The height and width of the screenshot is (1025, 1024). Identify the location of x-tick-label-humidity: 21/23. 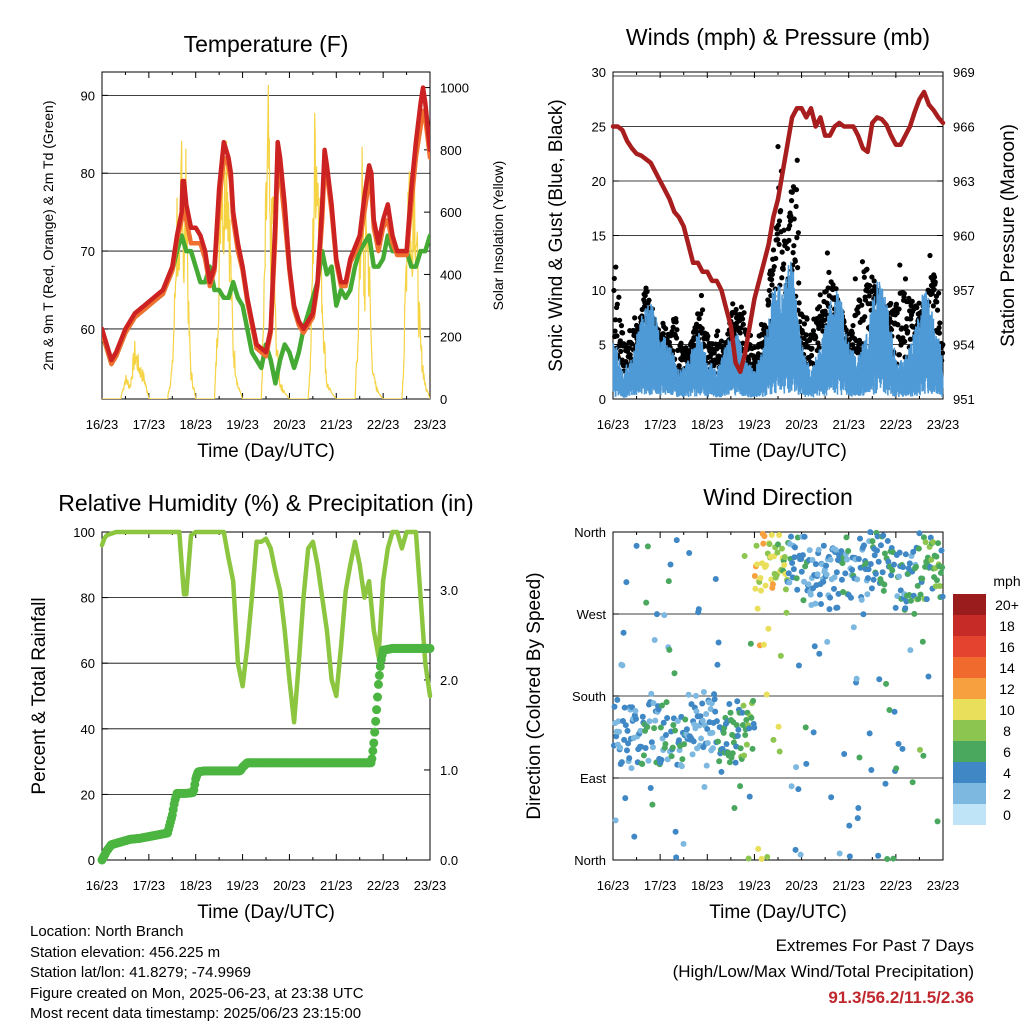
(336, 885).